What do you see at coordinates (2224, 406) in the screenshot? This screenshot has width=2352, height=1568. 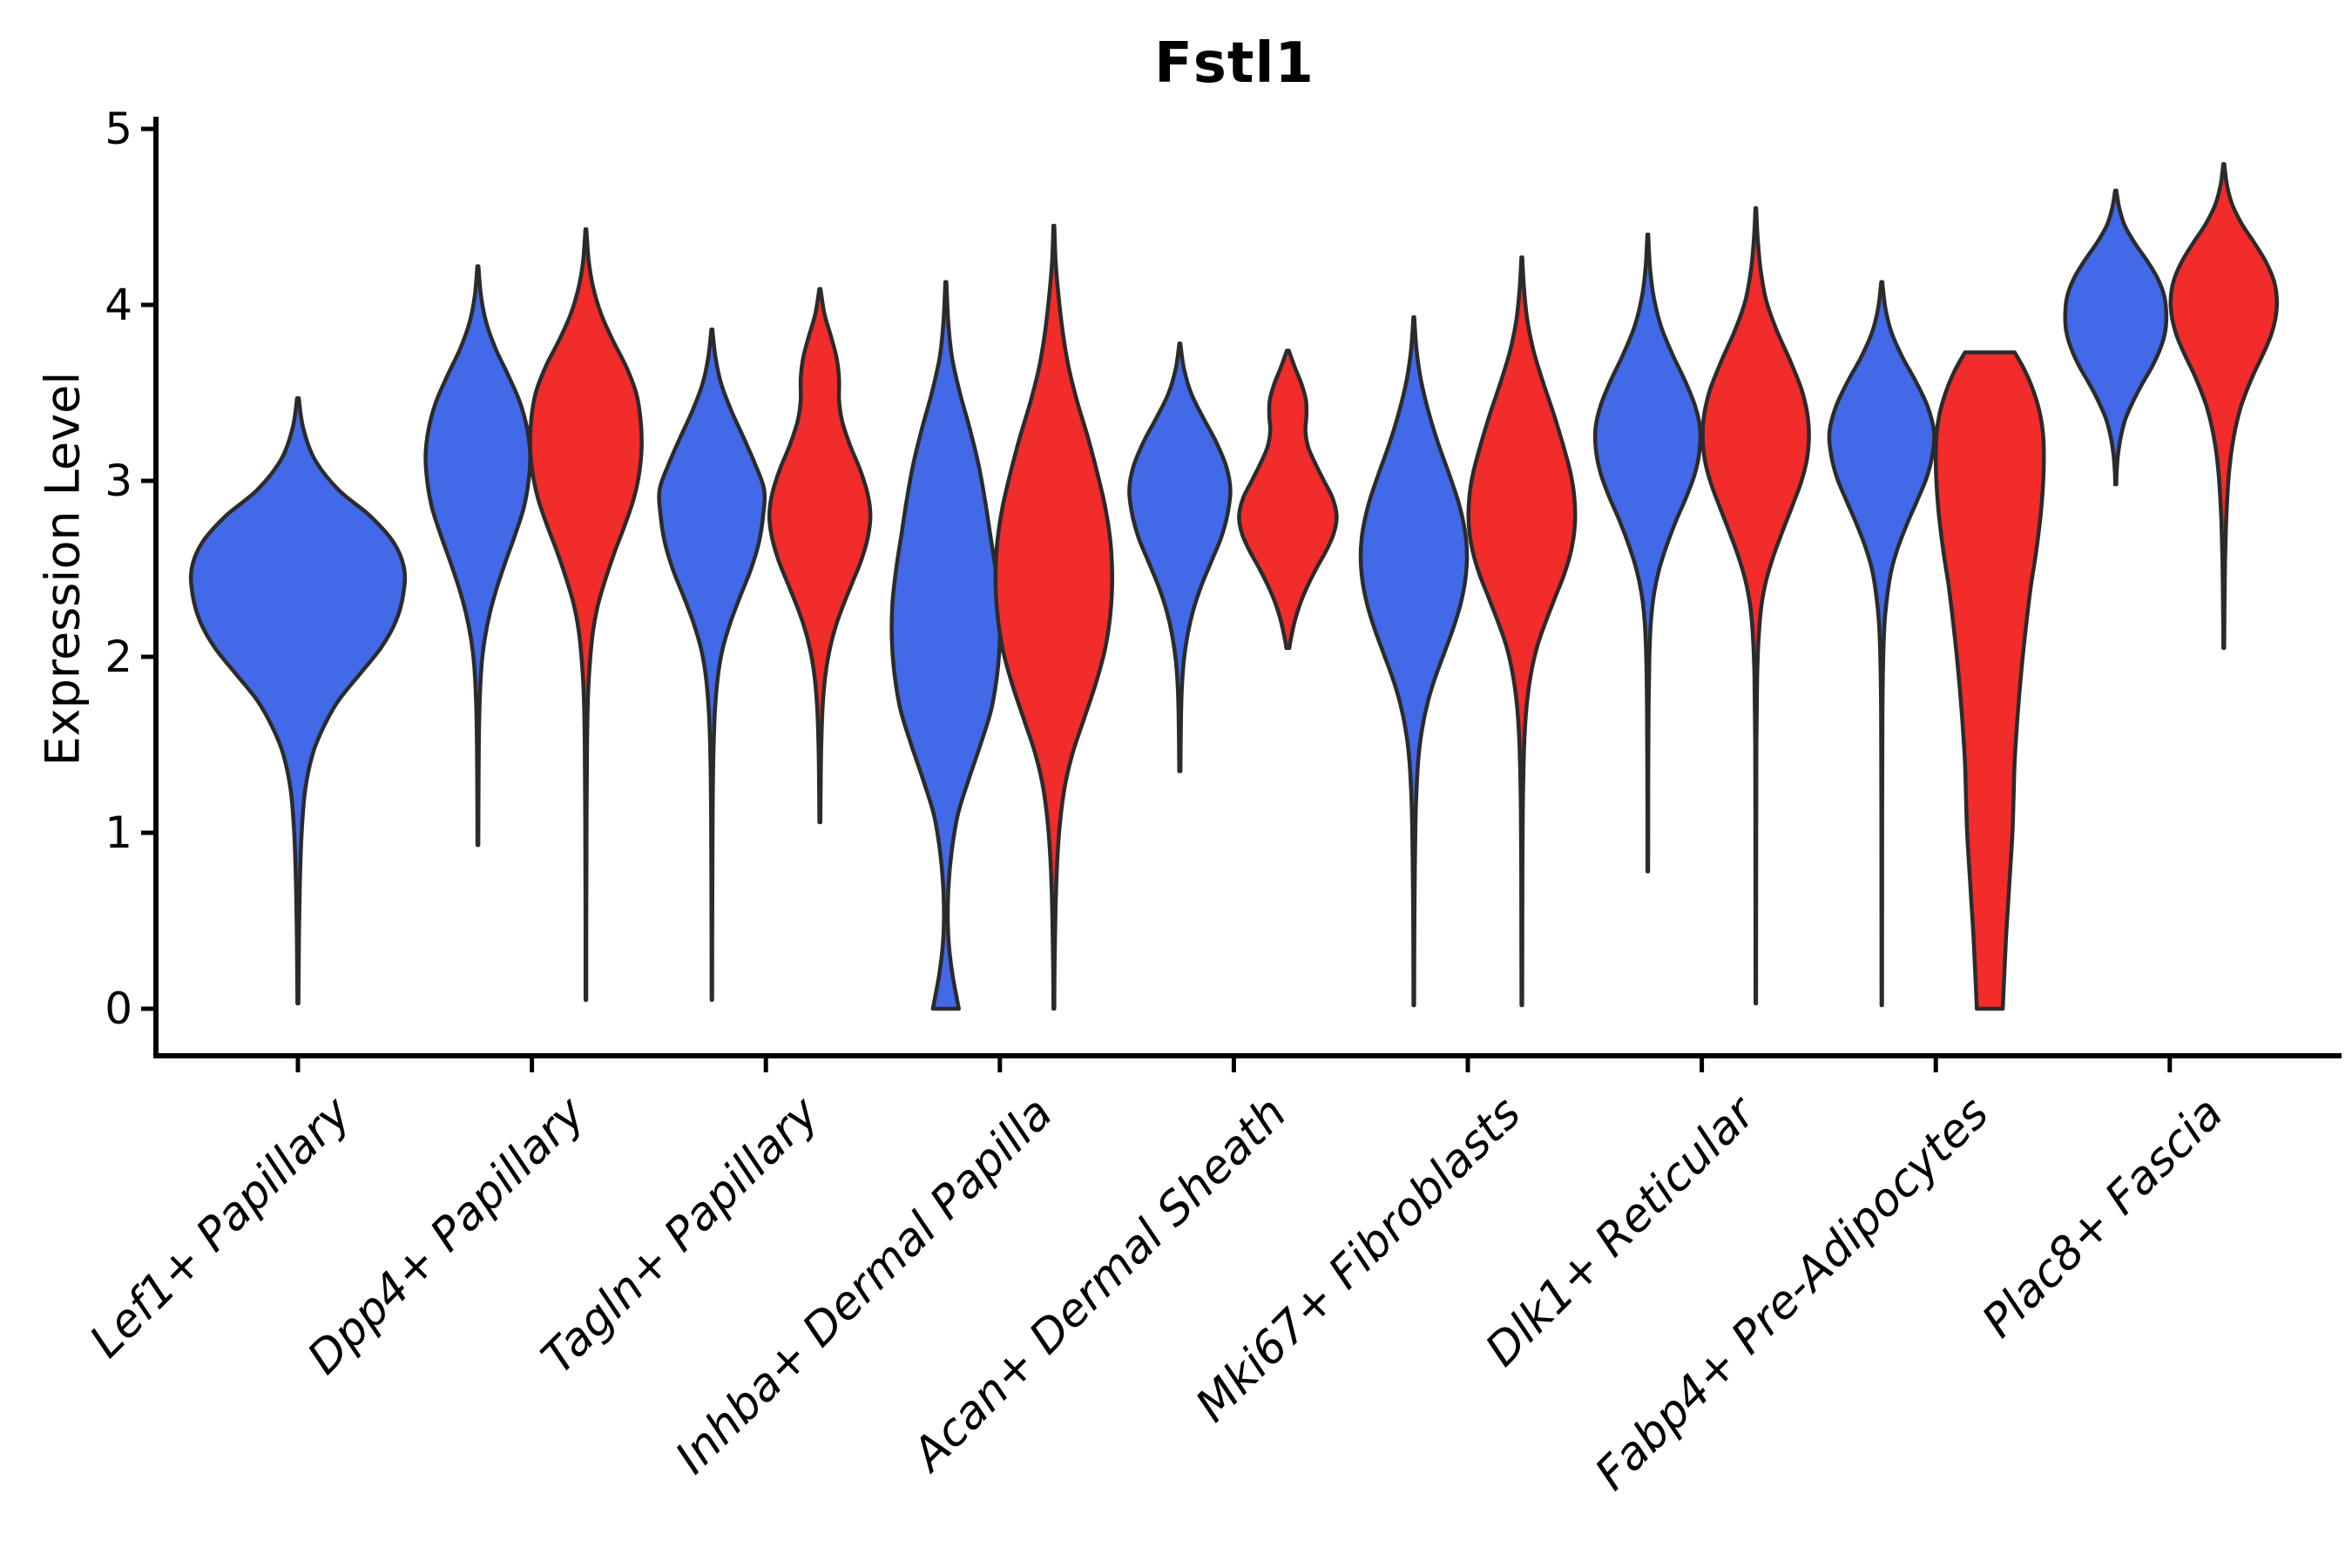 I see `violin-red-plac8-fascia` at bounding box center [2224, 406].